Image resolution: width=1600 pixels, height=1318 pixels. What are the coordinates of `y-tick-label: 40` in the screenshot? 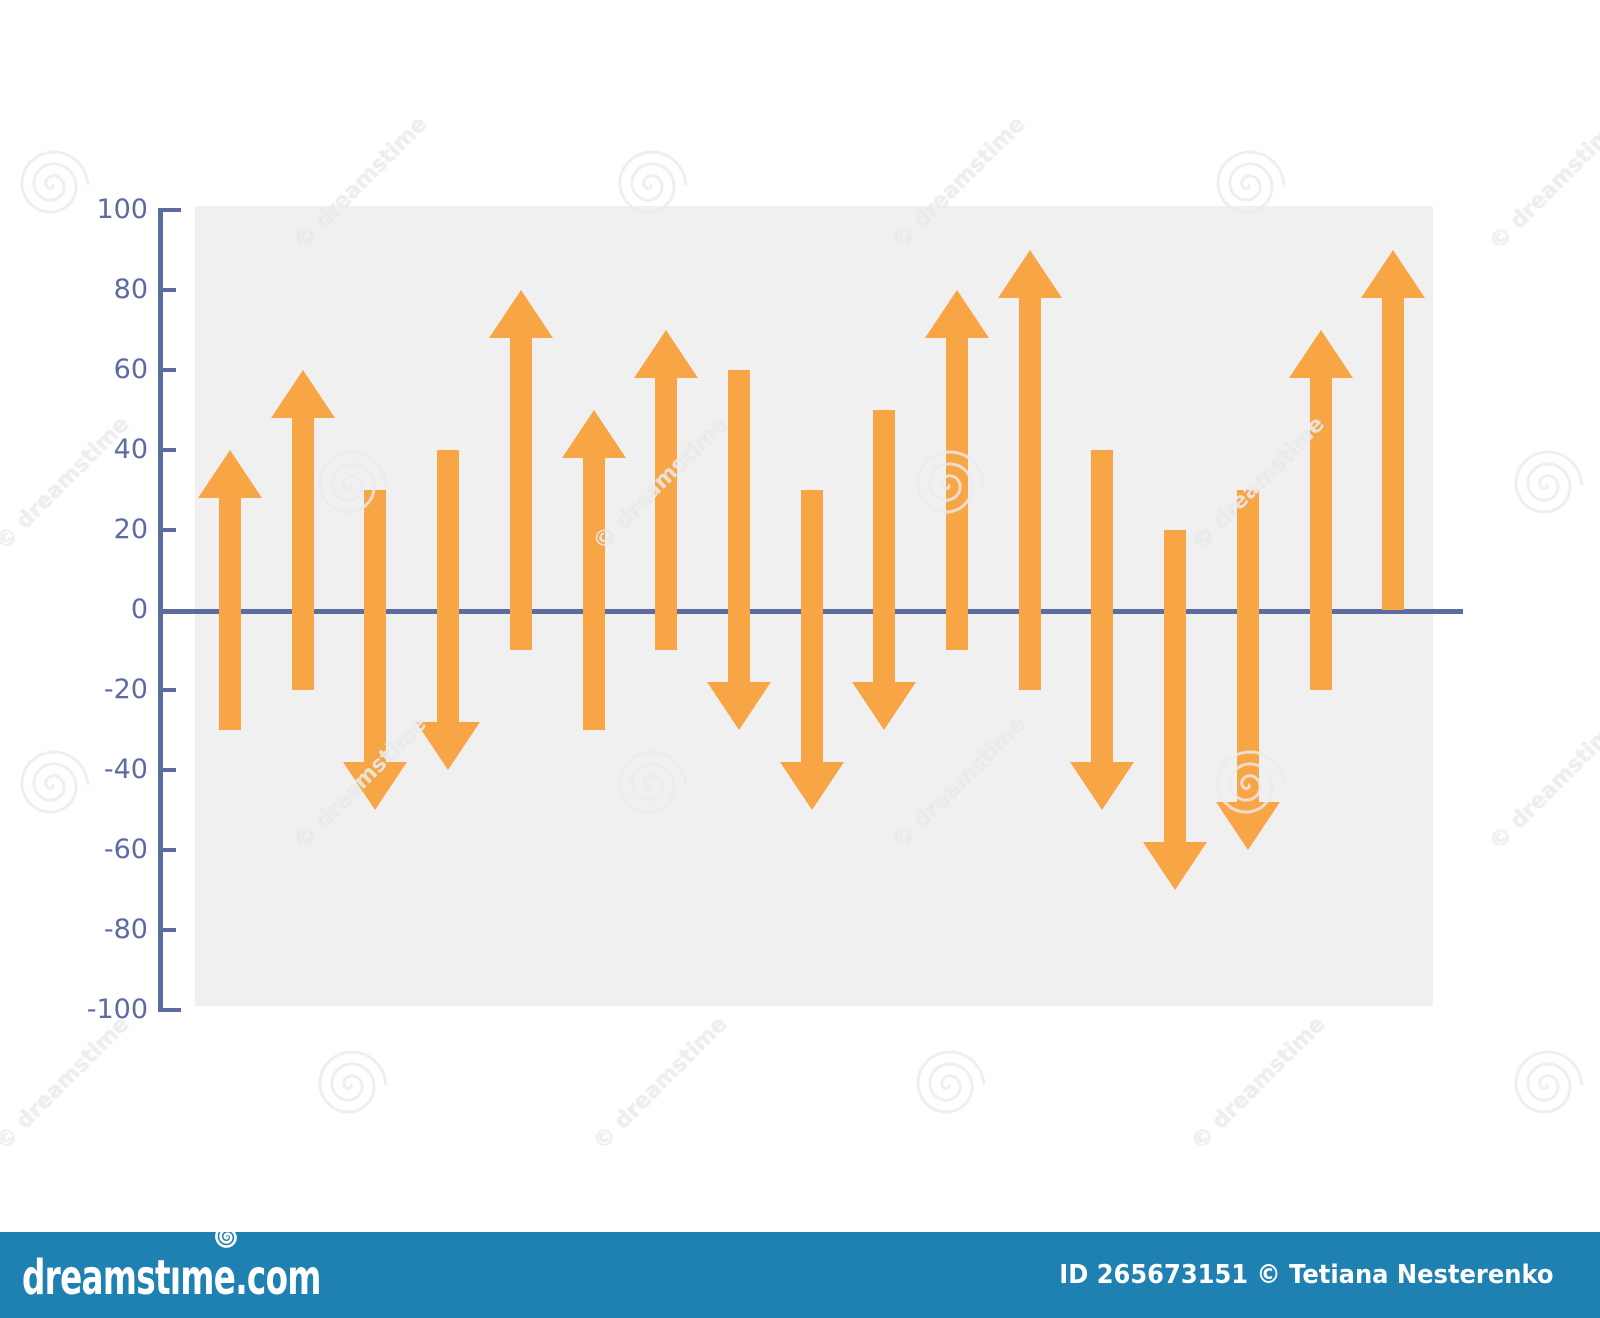 It's located at (130, 449).